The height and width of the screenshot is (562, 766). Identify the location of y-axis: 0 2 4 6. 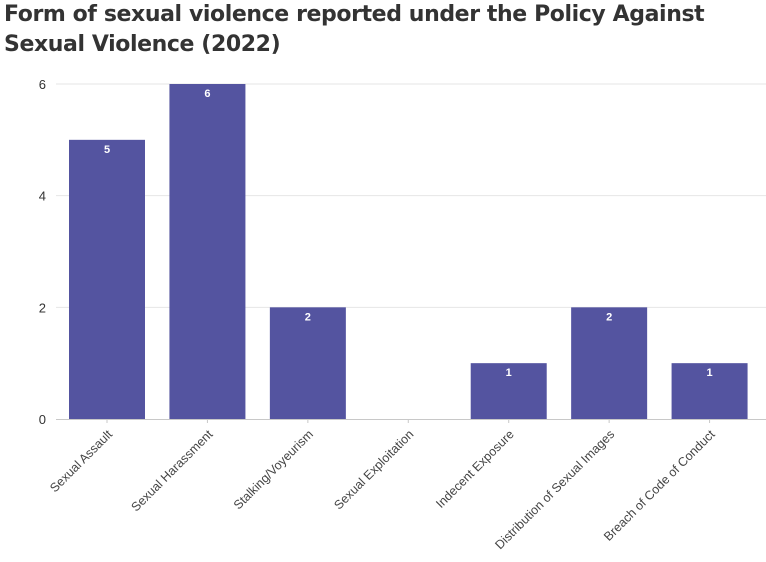
(42, 252).